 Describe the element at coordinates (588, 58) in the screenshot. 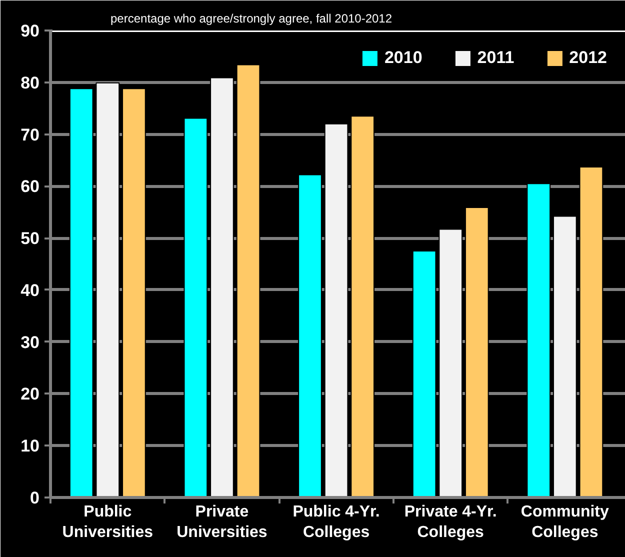

I see `legend-label: 2012` at that location.